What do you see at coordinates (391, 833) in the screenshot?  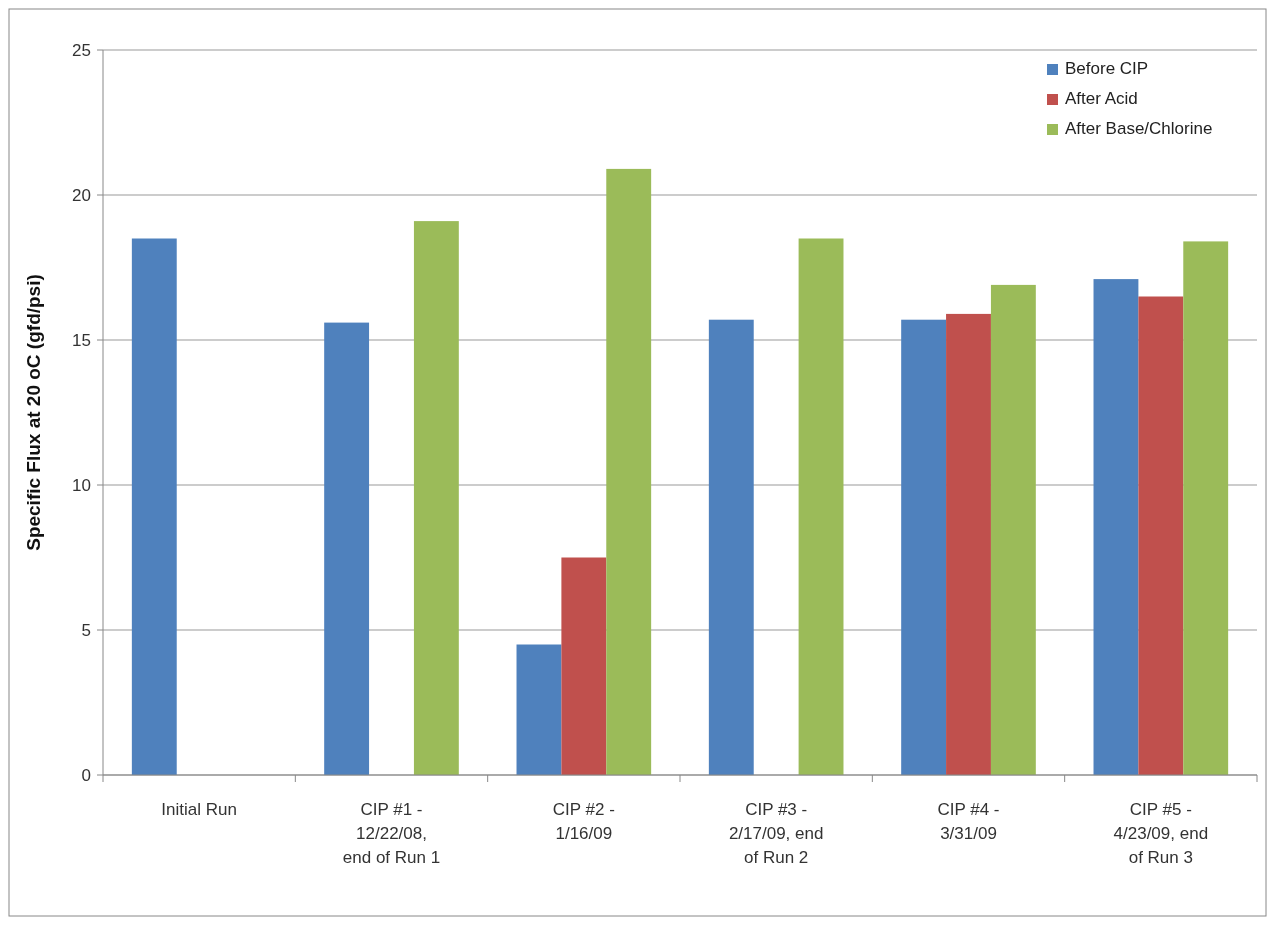 I see `x-tick-label: CIP #1 - 12/22/08, end of Run 1` at bounding box center [391, 833].